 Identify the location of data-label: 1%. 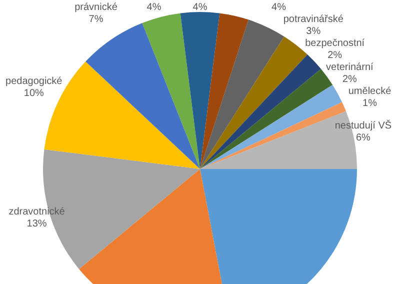
(370, 103).